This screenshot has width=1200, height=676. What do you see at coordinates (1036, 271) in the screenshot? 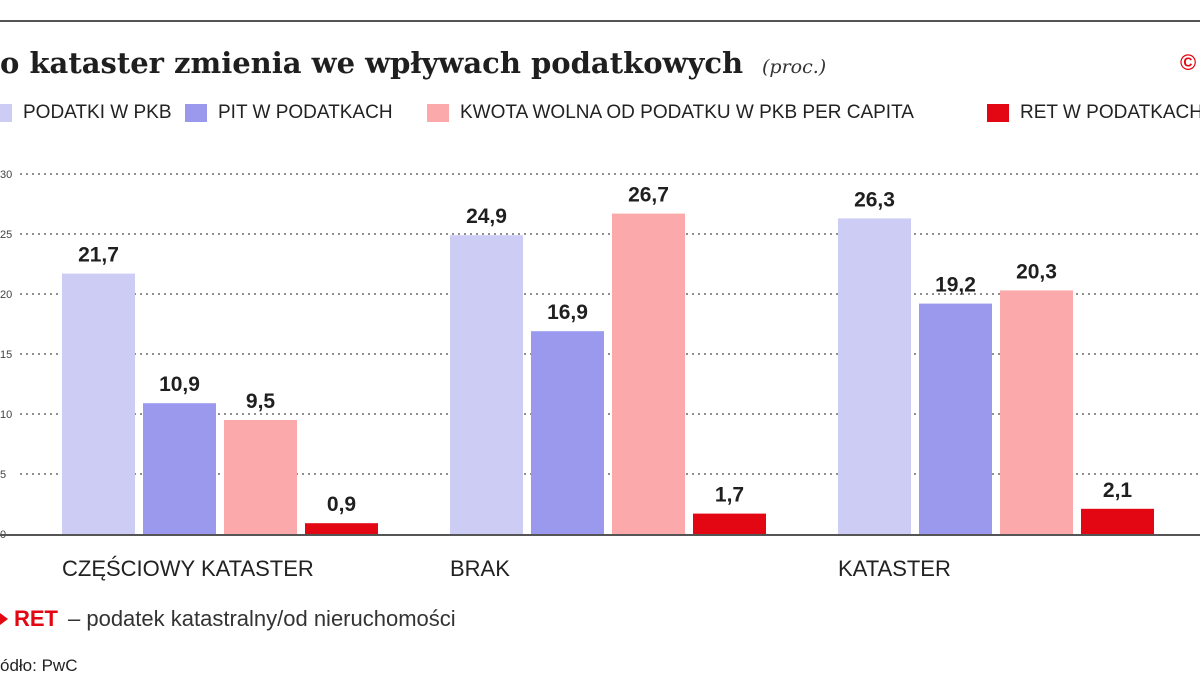
I see `data-label: 20,3` at bounding box center [1036, 271].